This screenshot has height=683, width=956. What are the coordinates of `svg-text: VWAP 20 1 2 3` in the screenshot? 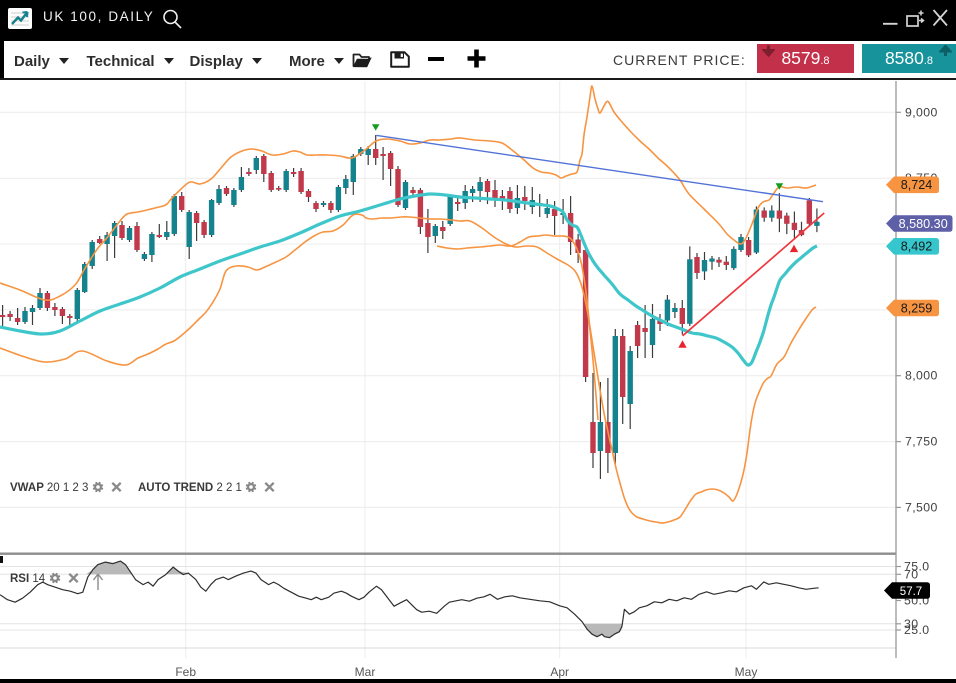 It's located at (49, 488).